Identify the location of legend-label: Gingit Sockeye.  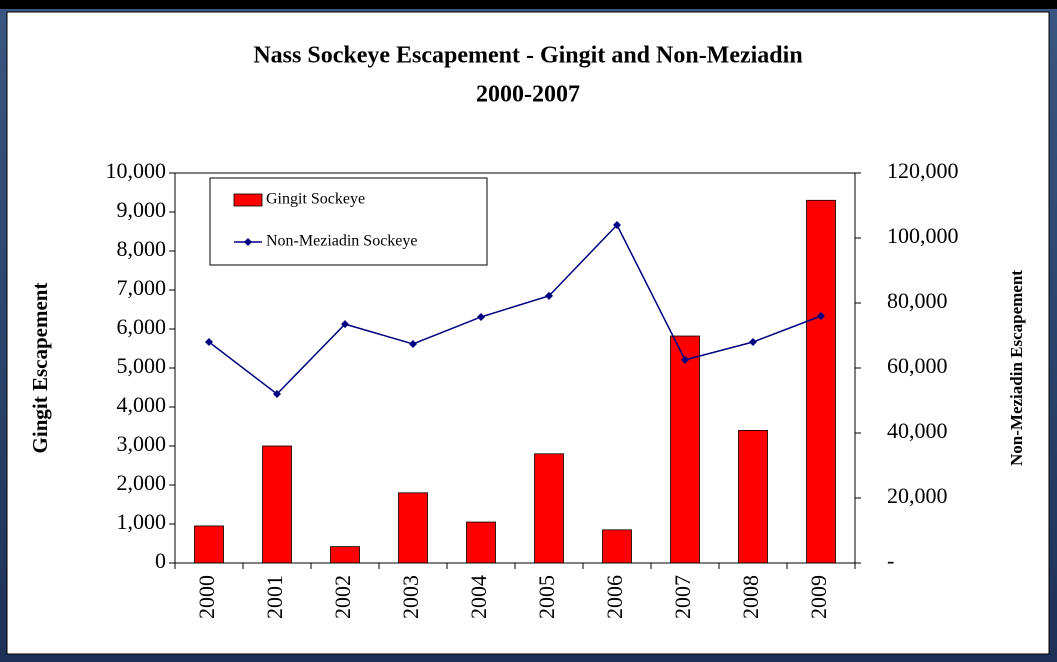
(315, 199).